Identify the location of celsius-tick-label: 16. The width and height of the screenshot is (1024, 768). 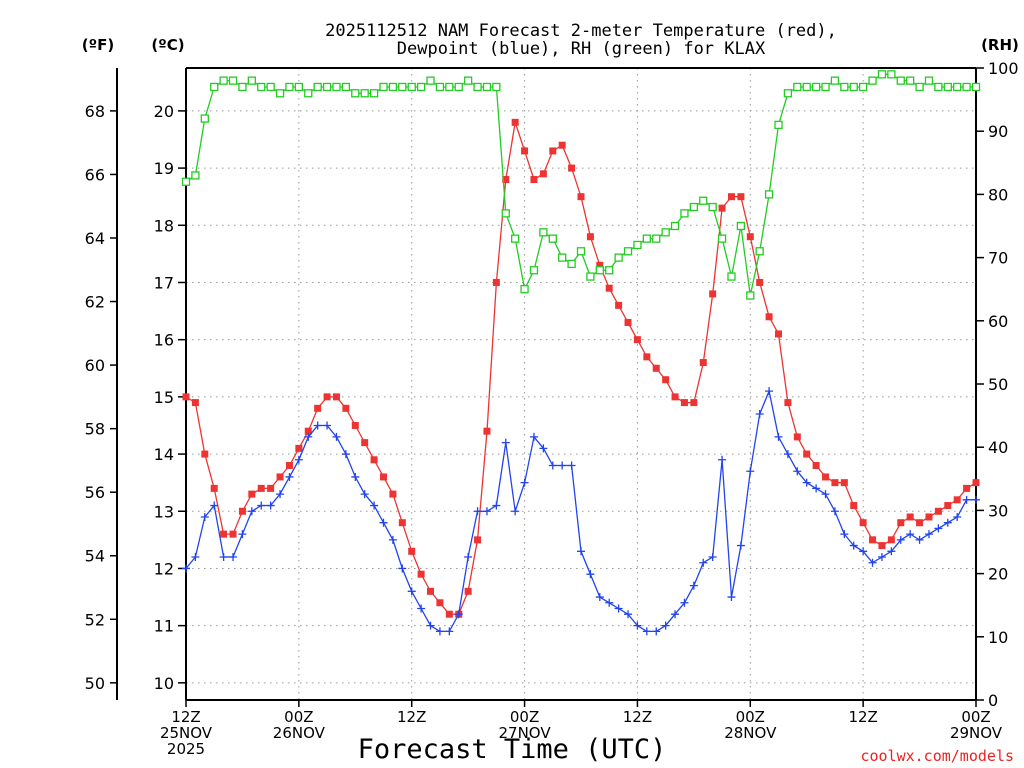
(164, 340).